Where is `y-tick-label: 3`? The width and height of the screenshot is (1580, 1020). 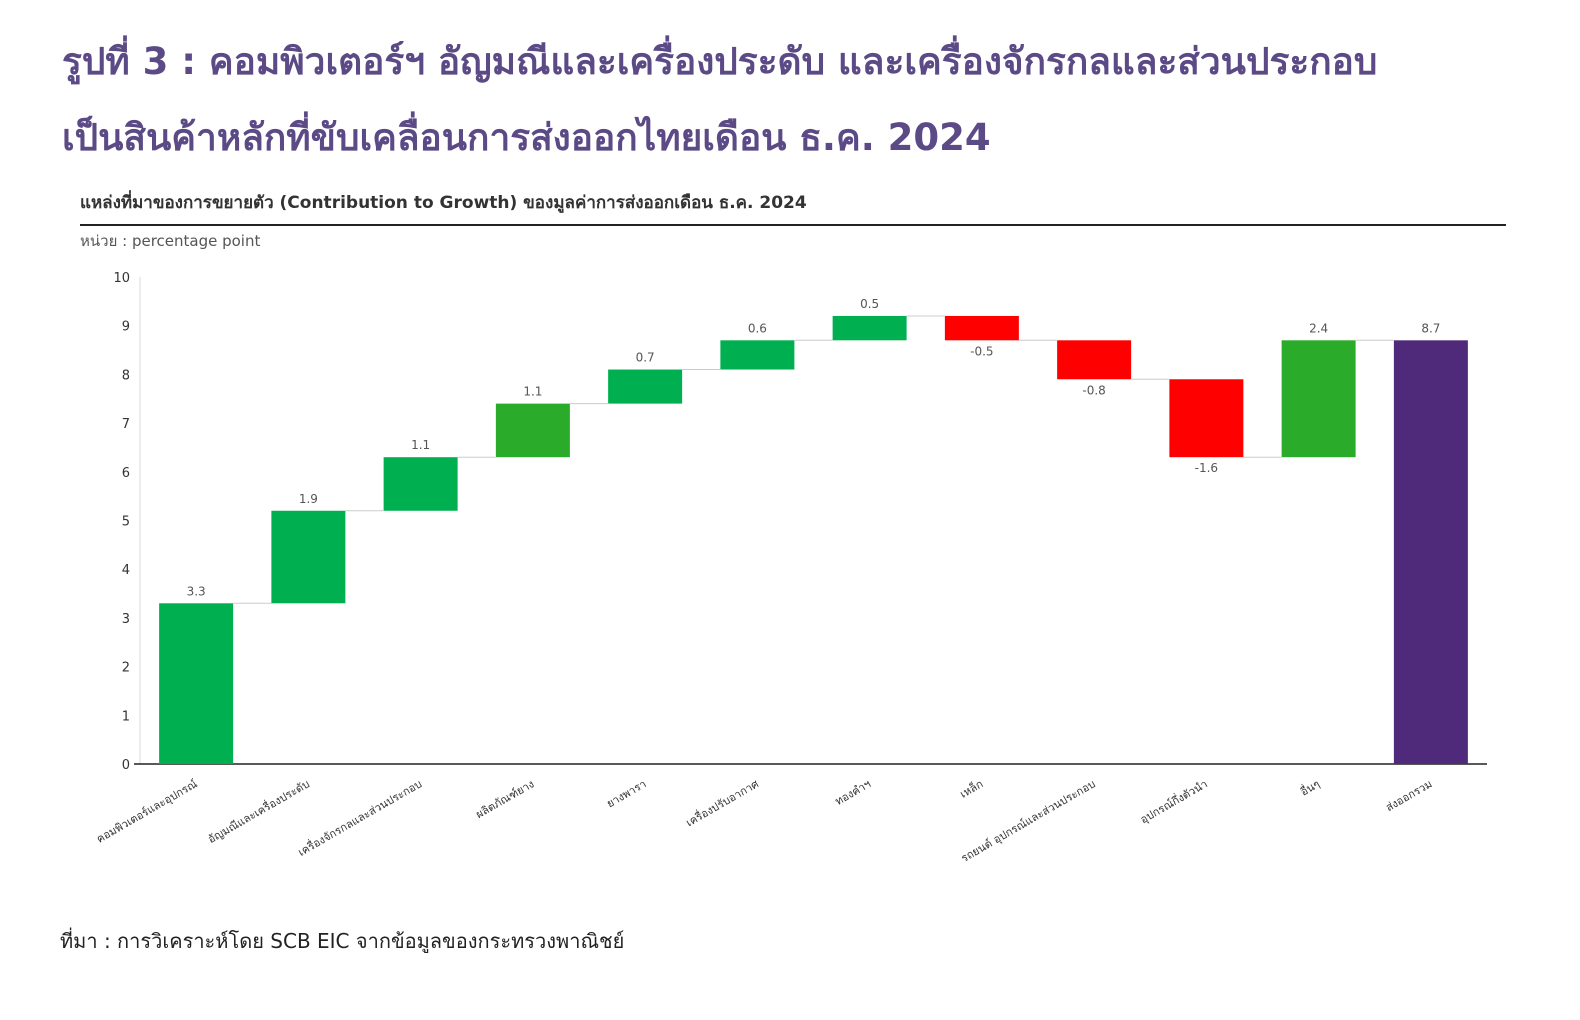
y-tick-label: 3 is located at coordinates (126, 619).